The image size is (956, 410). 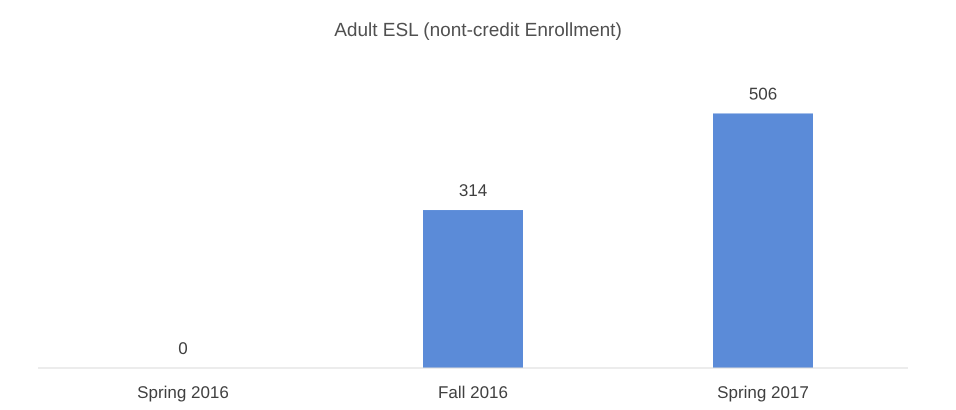 What do you see at coordinates (473, 190) in the screenshot?
I see `data-label: 314` at bounding box center [473, 190].